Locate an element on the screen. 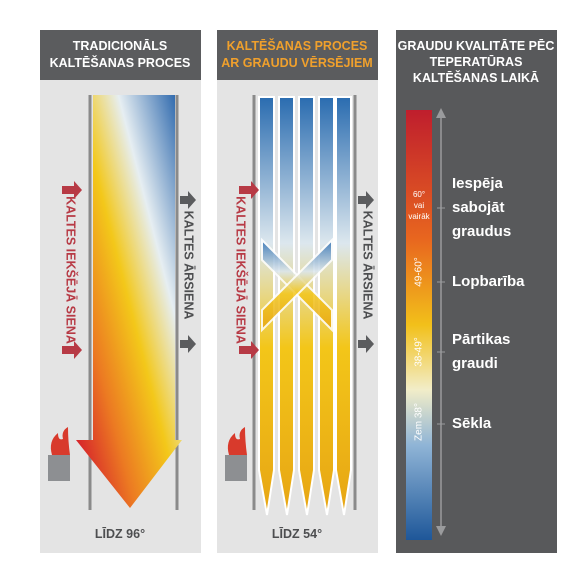  title: GRAUDU KVALITĀTE PĒC is located at coordinates (476, 46).